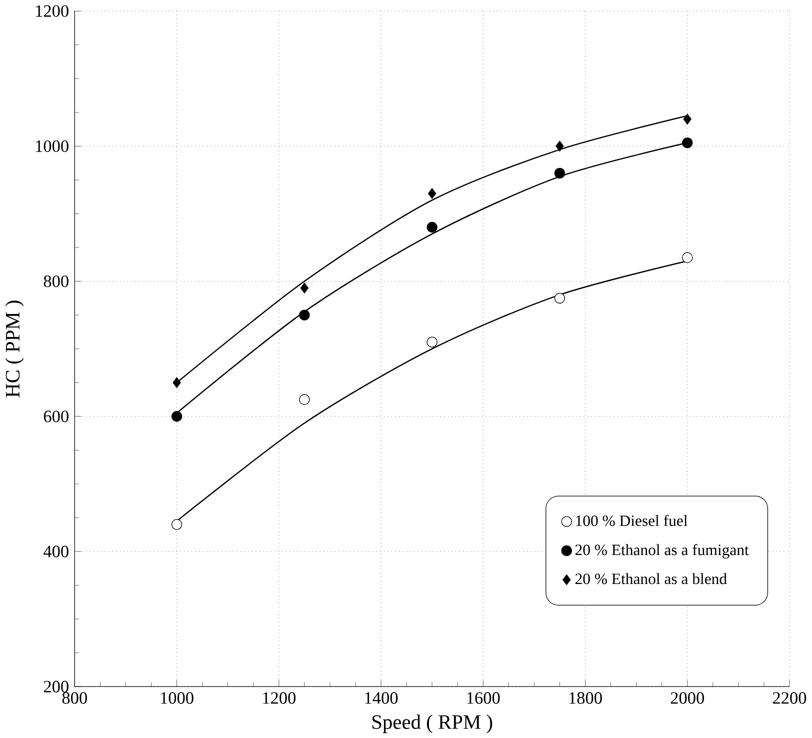 The image size is (812, 738). What do you see at coordinates (56, 552) in the screenshot?
I see `y-tick-label: 400` at bounding box center [56, 552].